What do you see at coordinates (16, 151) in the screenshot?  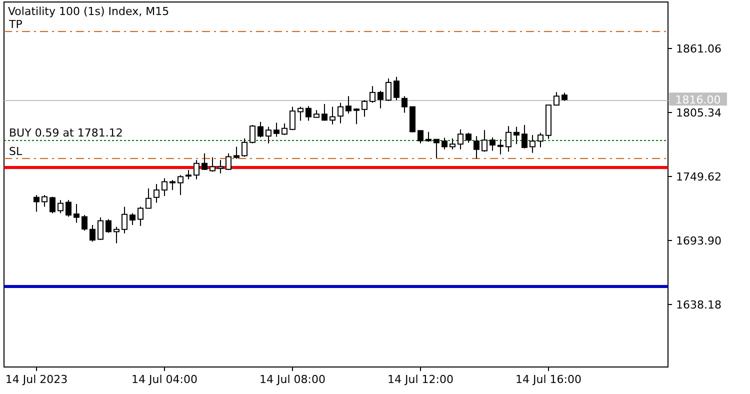 I see `ref-line-label: SL` at bounding box center [16, 151].